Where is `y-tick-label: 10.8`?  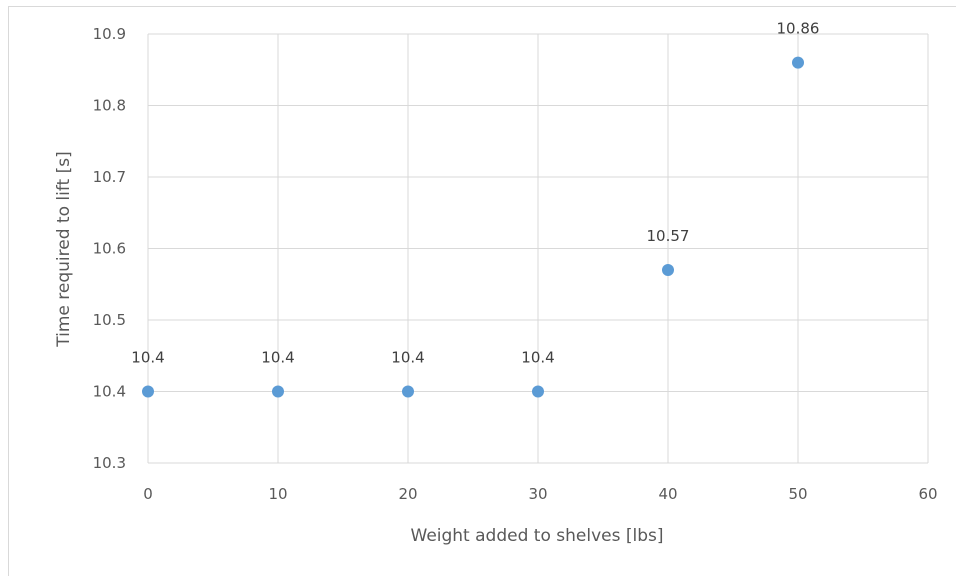 y-tick-label: 10.8 is located at coordinates (109, 106).